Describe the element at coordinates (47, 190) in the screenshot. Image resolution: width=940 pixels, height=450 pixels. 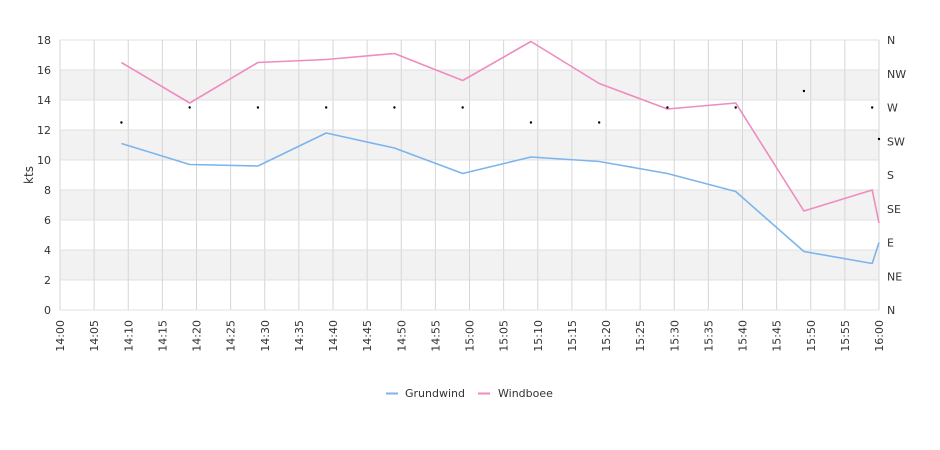
I see `y-tick-label: 8` at that location.